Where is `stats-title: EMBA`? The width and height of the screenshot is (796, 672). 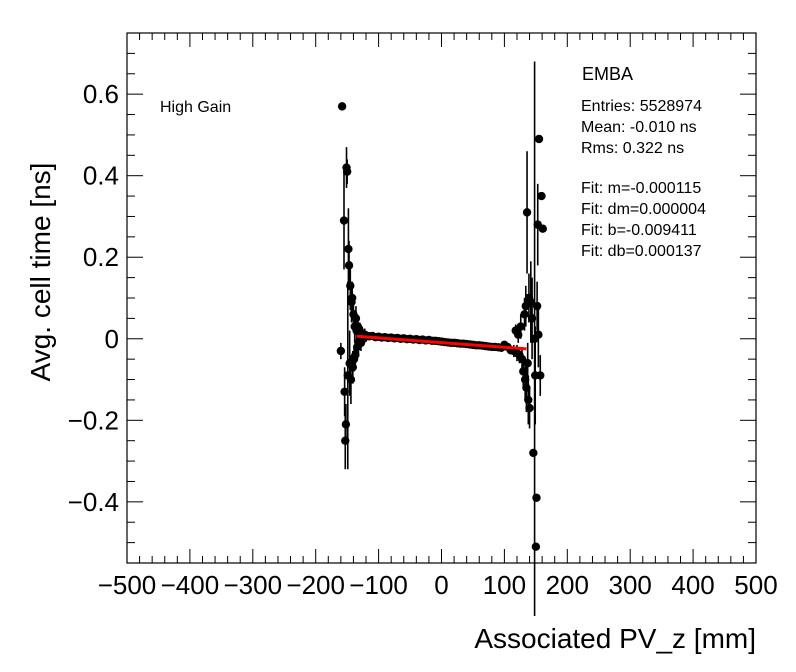
stats-title: EMBA is located at coordinates (607, 74).